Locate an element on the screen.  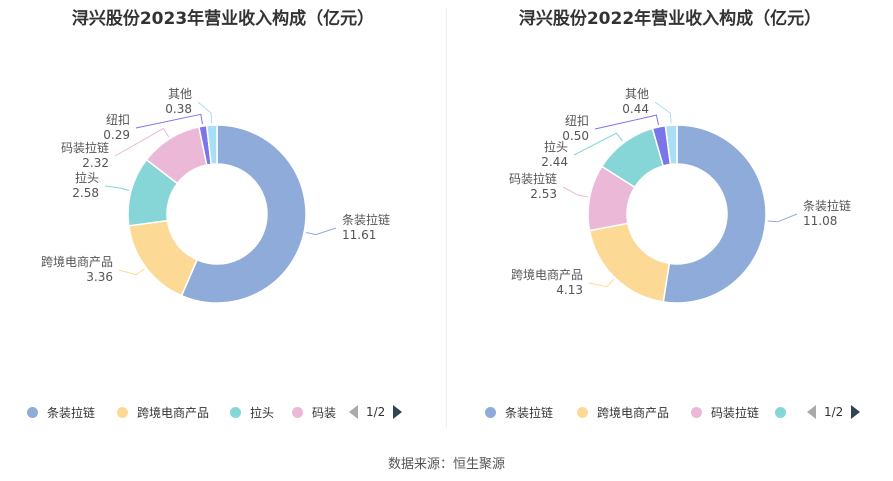
slice-value-label: 0.50 is located at coordinates (575, 136).